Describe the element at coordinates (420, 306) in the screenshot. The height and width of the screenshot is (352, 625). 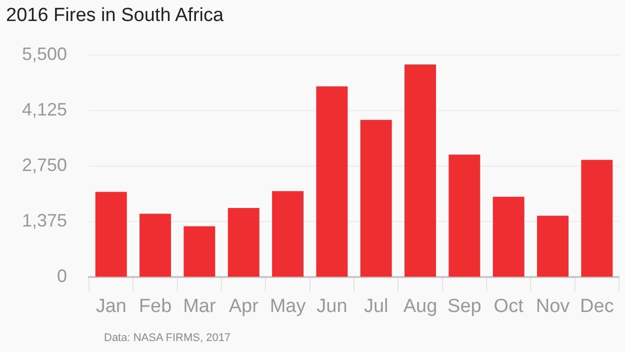
I see `x-tick-label: Aug` at that location.